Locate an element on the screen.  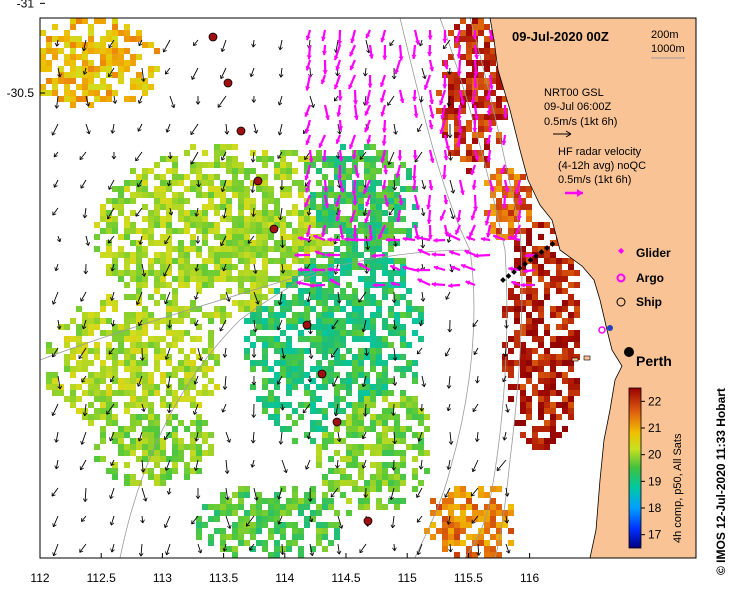
gsl-legend-line2: 09-Jul 06:00Z is located at coordinates (578, 107).